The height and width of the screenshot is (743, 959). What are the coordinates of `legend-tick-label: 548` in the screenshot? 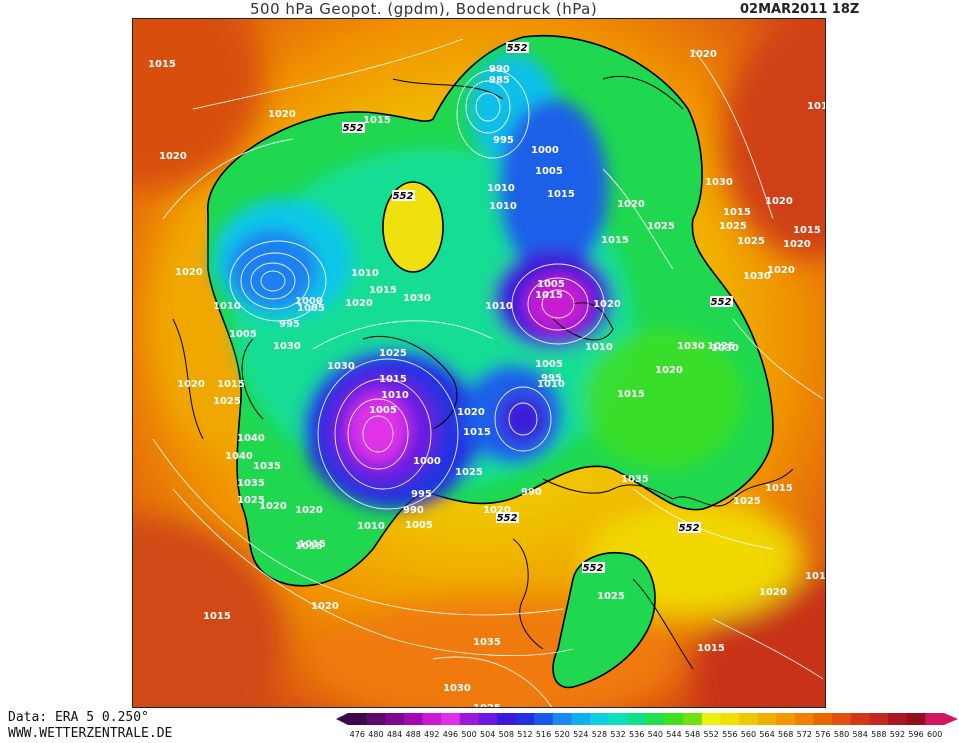 It's located at (692, 734).